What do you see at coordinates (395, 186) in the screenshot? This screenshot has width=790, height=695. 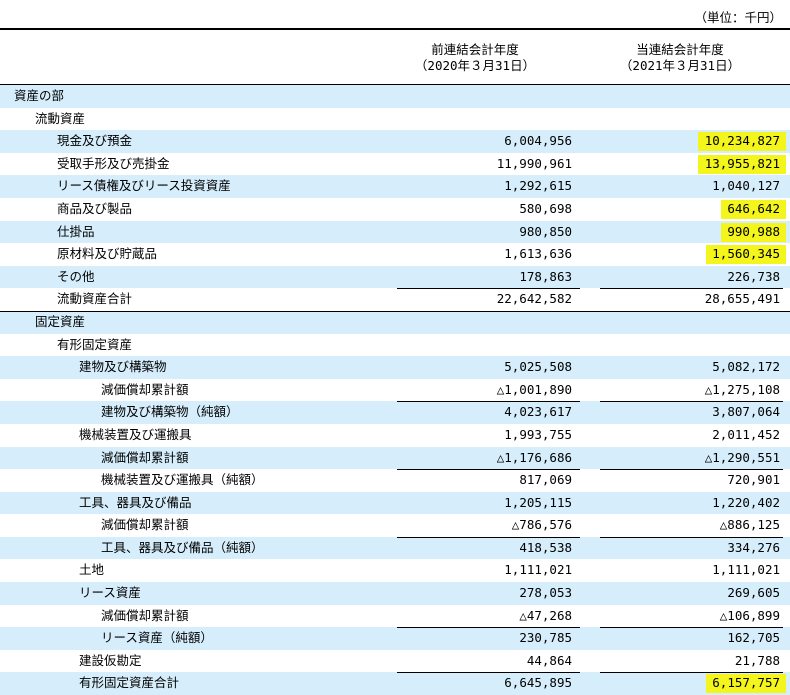 I see `table-row: リース債権及びリース投資資産 1,292,615 1,040,127` at bounding box center [395, 186].